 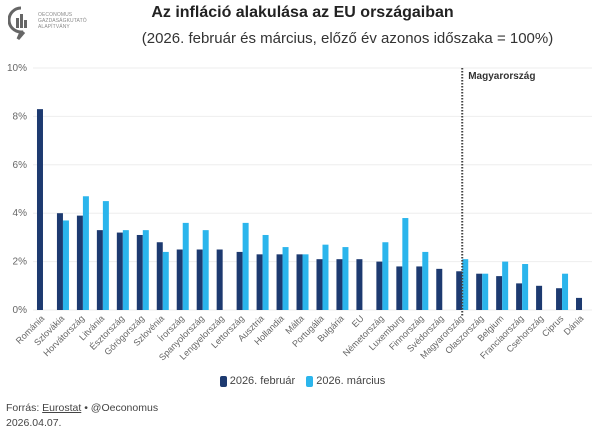 What do you see at coordinates (351, 381) in the screenshot?
I see `legend-label-mar: 2026. március` at bounding box center [351, 381].